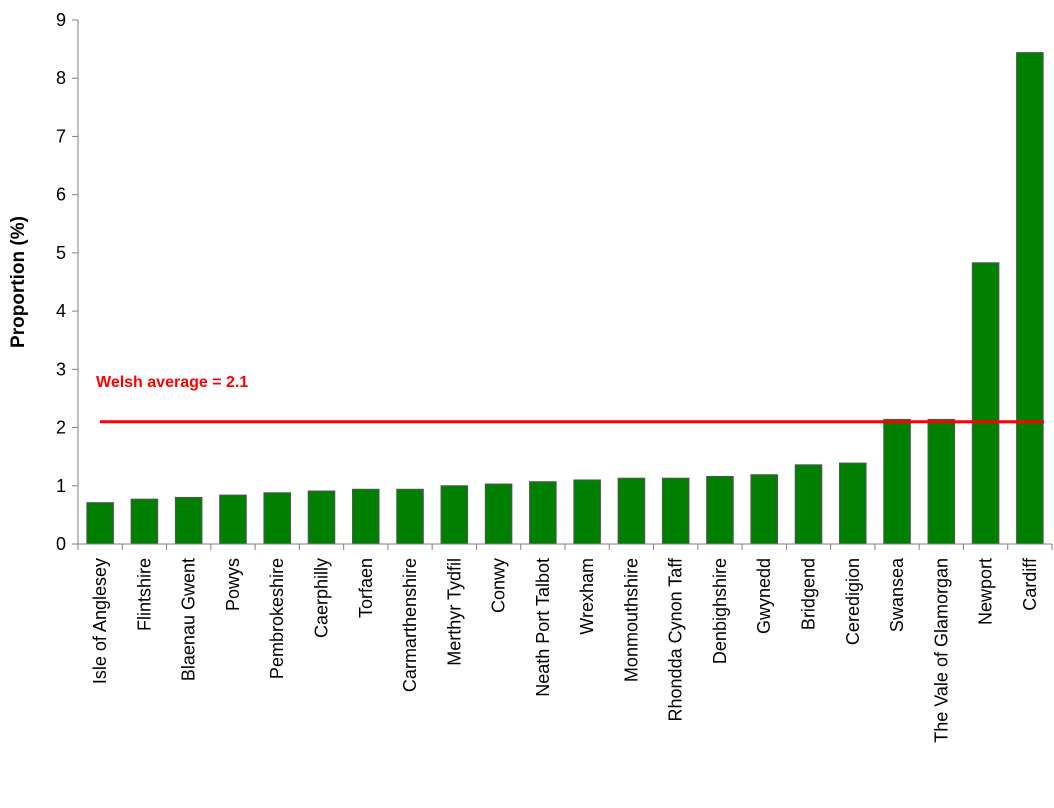 This screenshot has width=1054, height=808. What do you see at coordinates (454, 612) in the screenshot?
I see `x-tick-label: Merthyr Tydfil` at bounding box center [454, 612].